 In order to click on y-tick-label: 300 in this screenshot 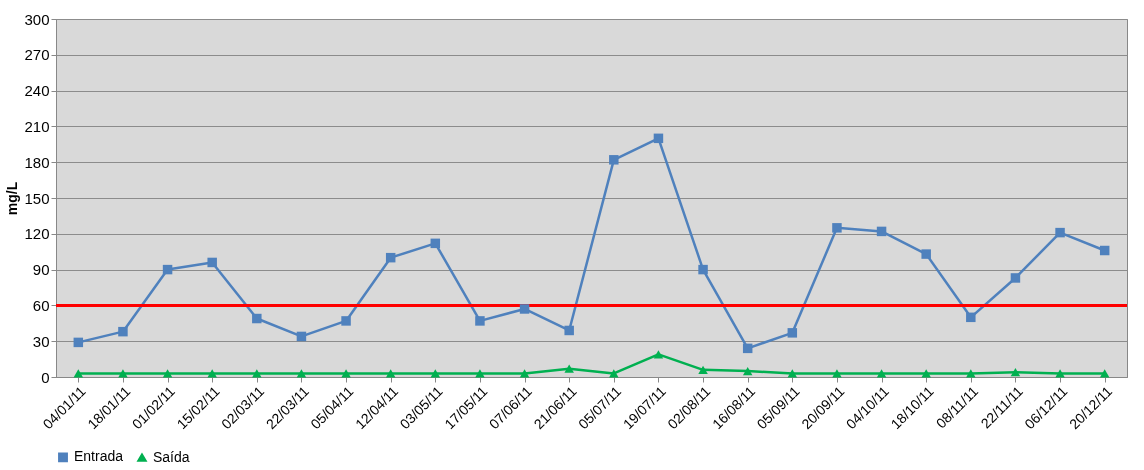, I will do `click(37, 19)`.